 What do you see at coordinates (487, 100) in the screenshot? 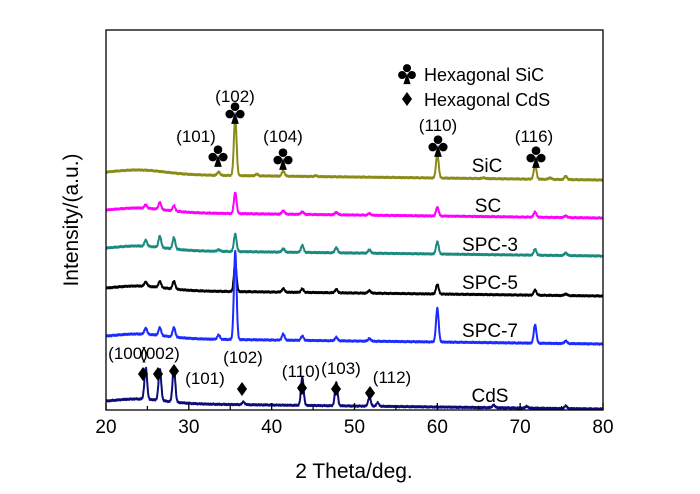
I see `legend-label: Hexagonal CdS` at bounding box center [487, 100].